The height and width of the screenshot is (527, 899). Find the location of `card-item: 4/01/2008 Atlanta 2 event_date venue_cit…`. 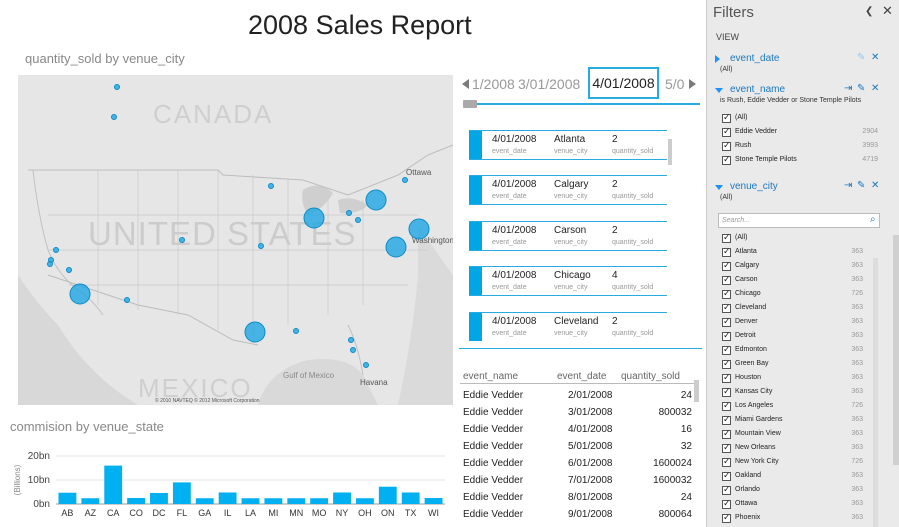

card-item: 4/01/2008 Atlanta 2 event_date venue_cit… is located at coordinates (568, 145).